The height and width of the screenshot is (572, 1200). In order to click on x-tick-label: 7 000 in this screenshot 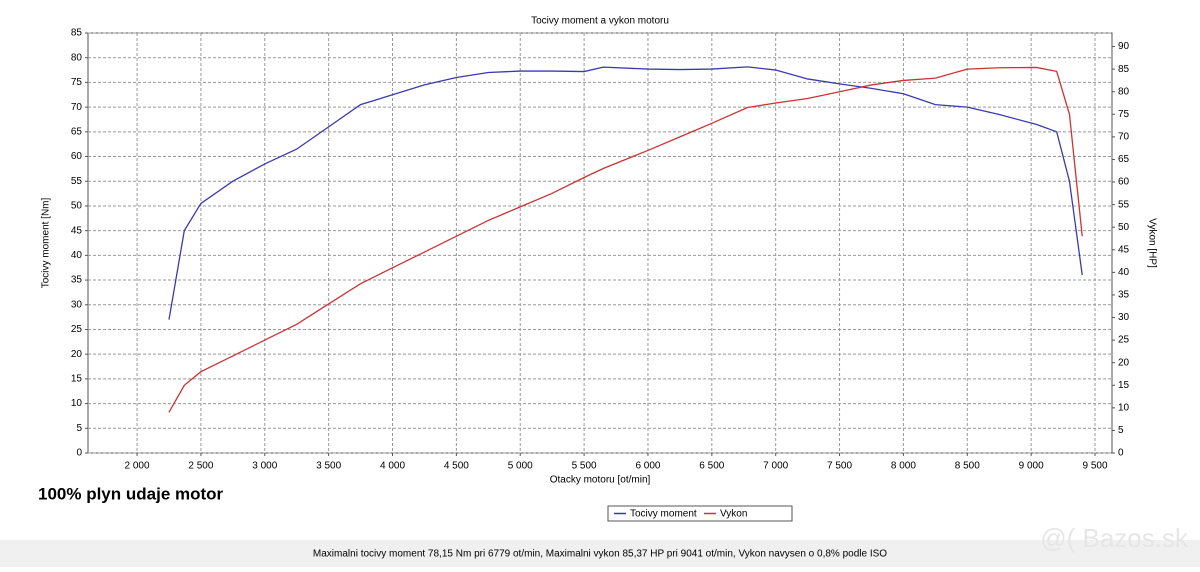, I will do `click(775, 466)`.